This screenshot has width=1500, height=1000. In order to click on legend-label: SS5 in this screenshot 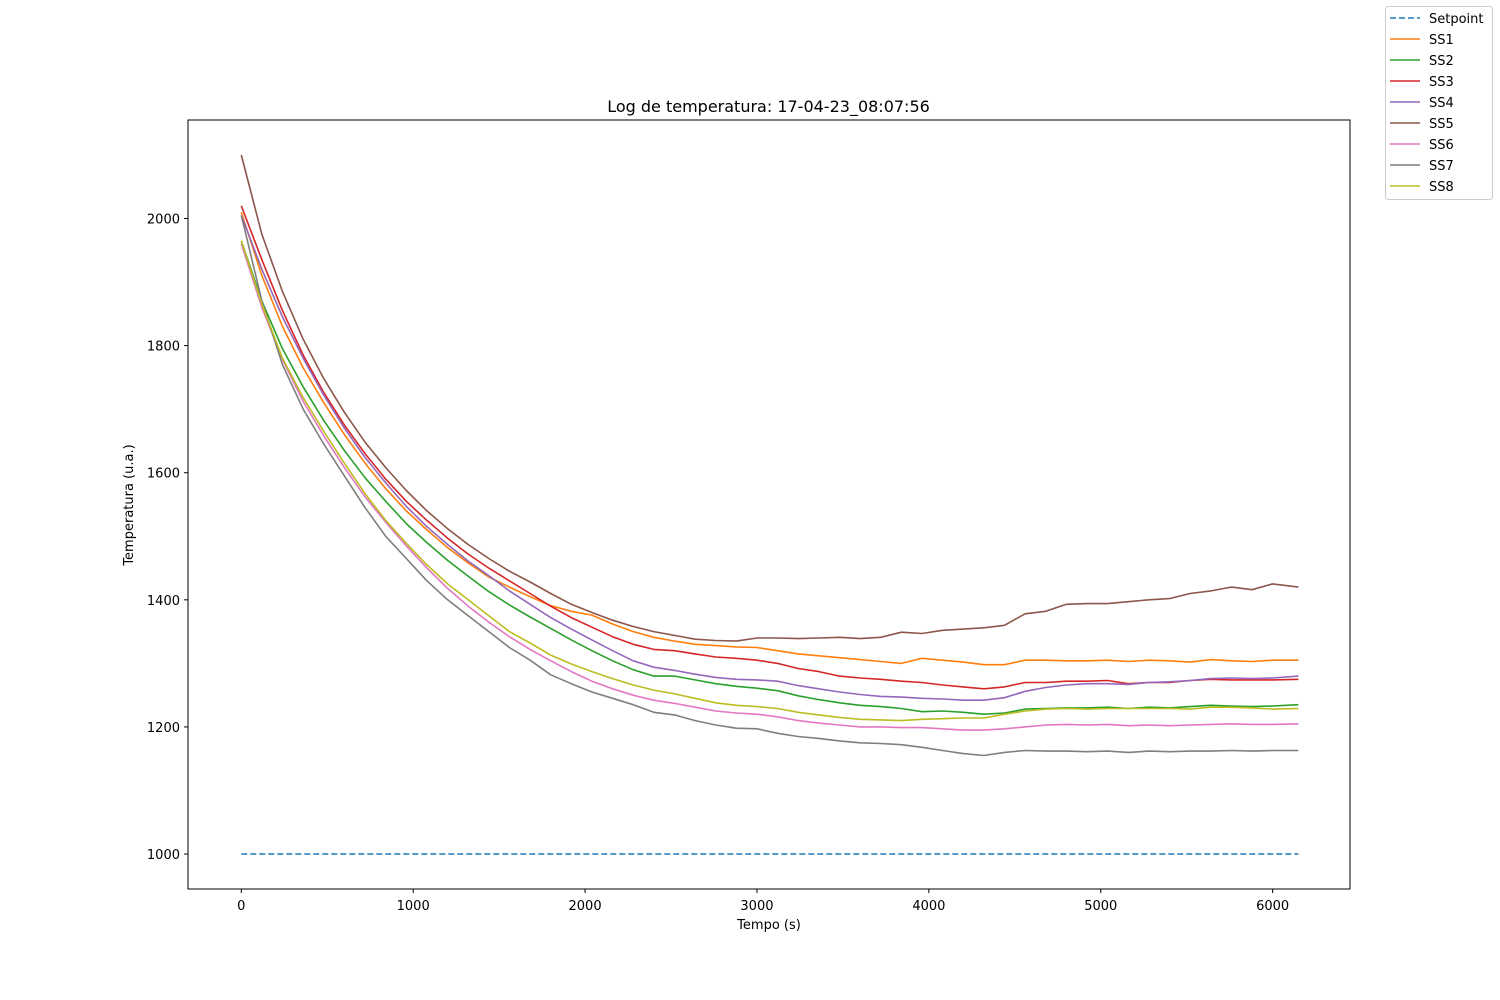, I will do `click(1441, 124)`.